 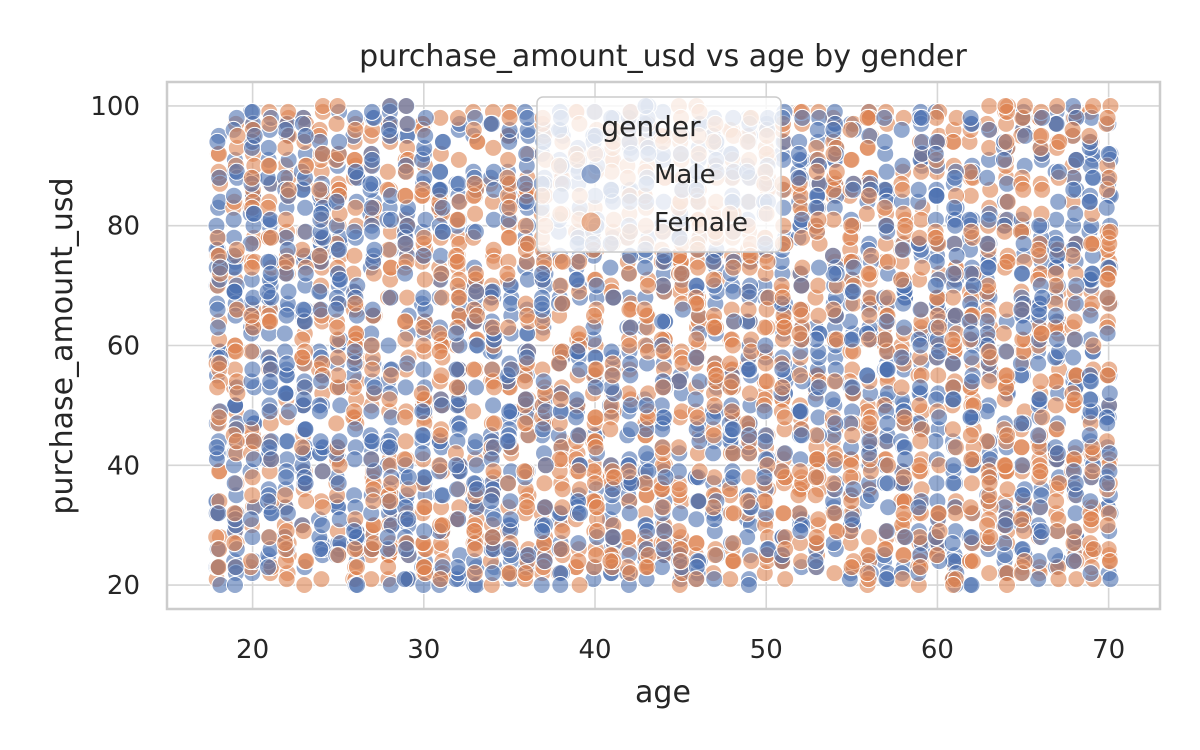 What do you see at coordinates (62, 345) in the screenshot?
I see `y-axis-label: purchase_amount_usd` at bounding box center [62, 345].